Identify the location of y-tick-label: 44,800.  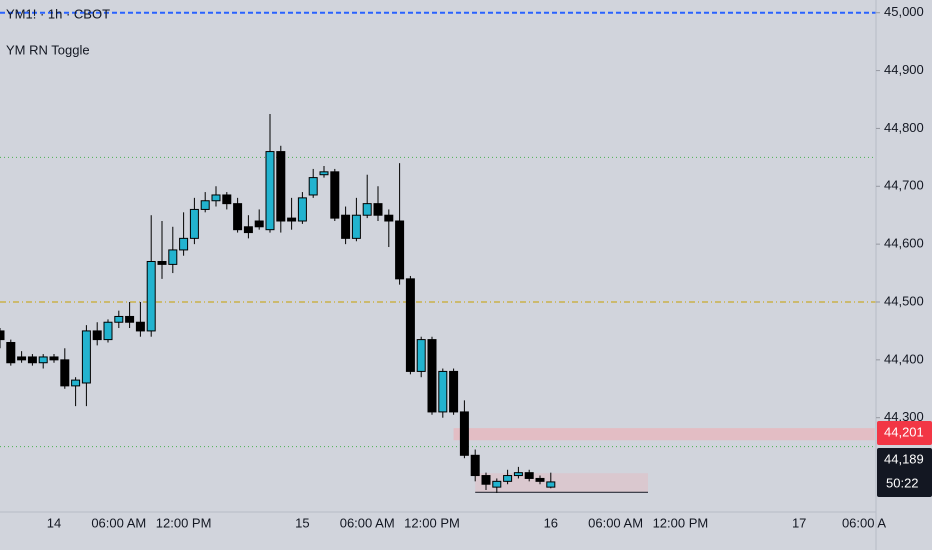
(904, 127).